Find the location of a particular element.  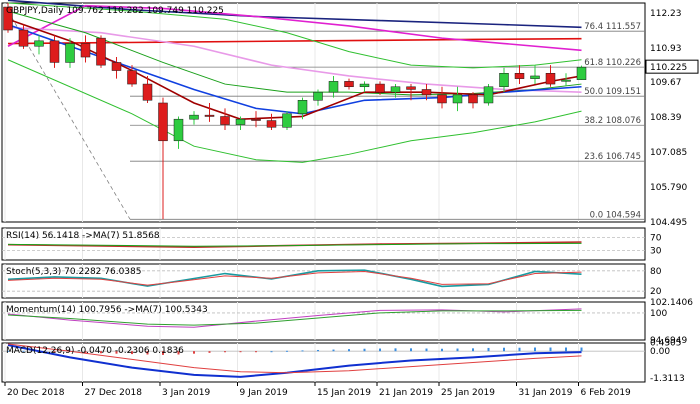

line-ma-magenta is located at coordinates (294, 28).